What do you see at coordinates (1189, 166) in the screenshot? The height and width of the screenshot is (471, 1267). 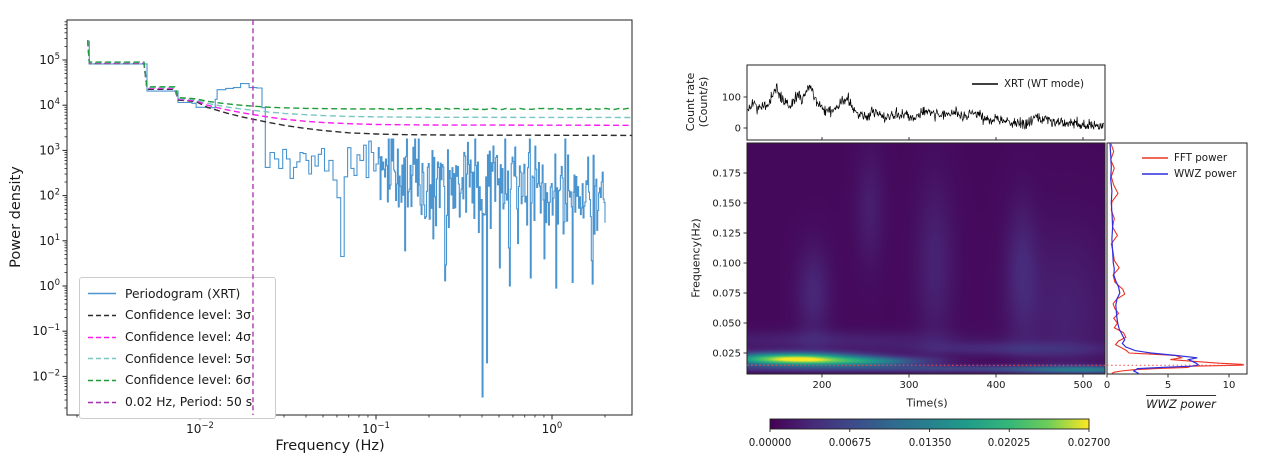 I see `profile-legend: FFT power WWZ power` at bounding box center [1189, 166].